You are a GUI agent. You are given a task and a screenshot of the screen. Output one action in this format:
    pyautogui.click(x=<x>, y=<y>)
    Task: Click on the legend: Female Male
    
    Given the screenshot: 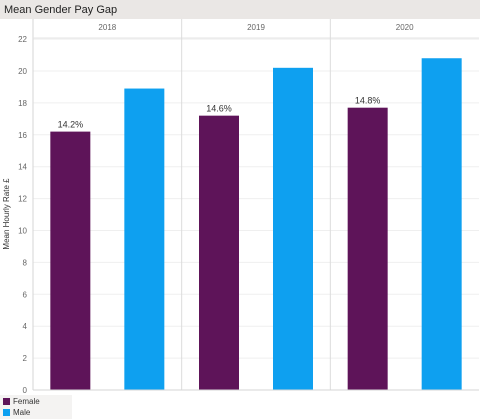 What is the action you would take?
    pyautogui.click(x=36, y=407)
    